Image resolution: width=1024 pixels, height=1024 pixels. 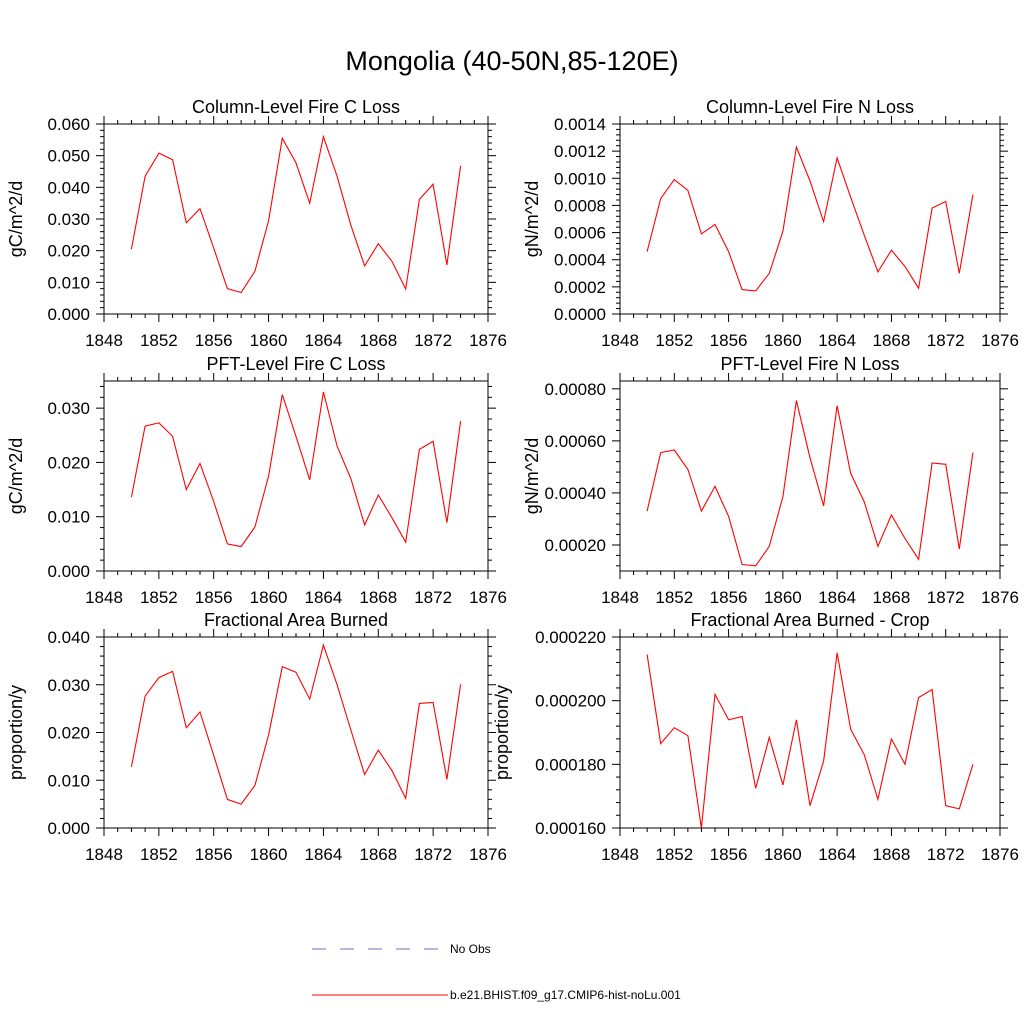 I want to click on y-tick-label: 0.0012, so click(x=580, y=151).